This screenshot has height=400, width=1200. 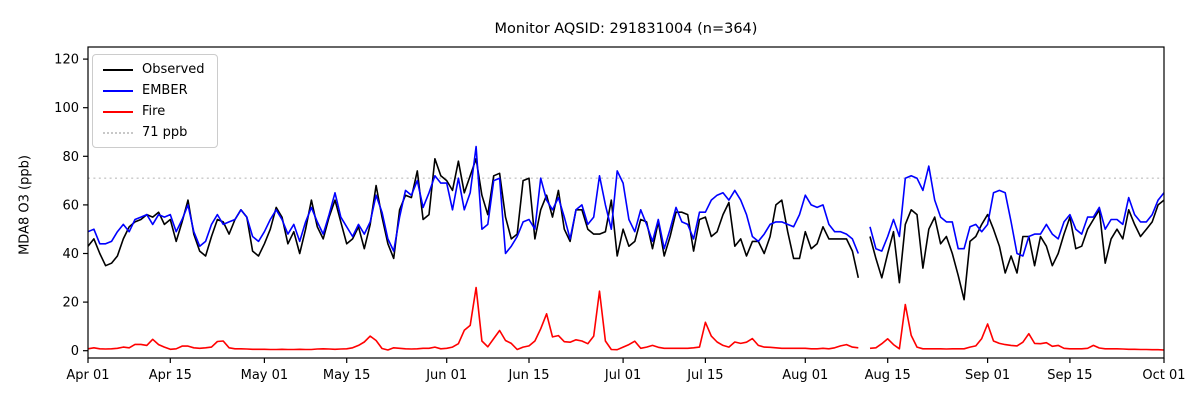 I want to click on x-tick-label: Jun 01, so click(x=446, y=375).